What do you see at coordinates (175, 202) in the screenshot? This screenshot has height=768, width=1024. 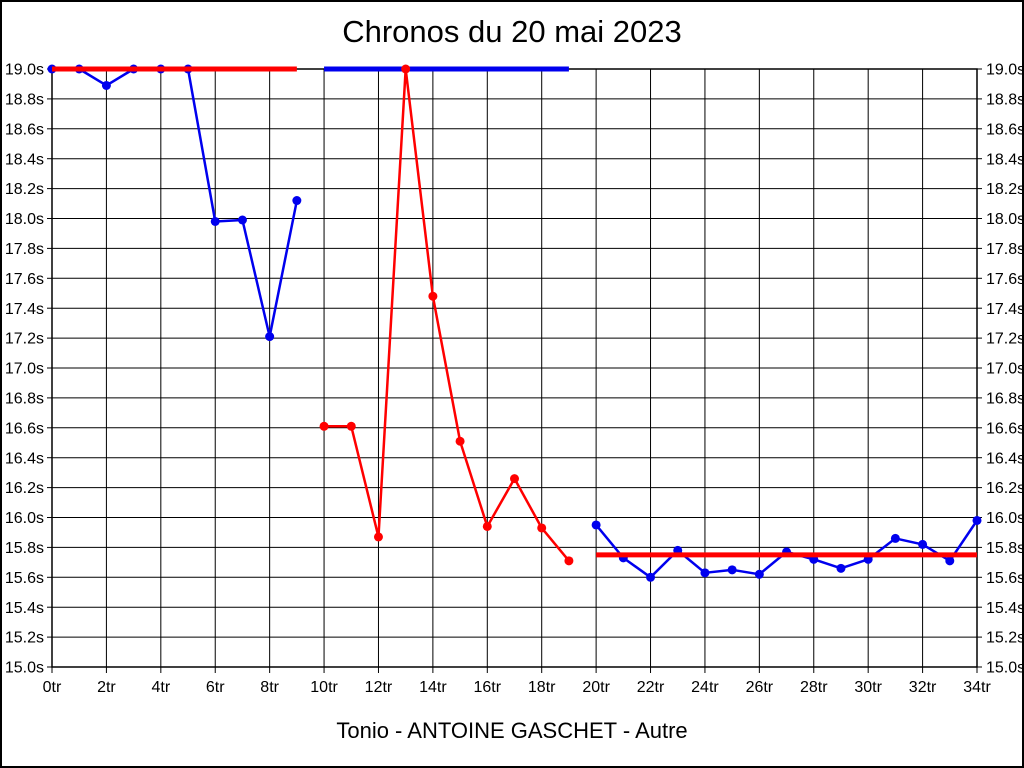 I see `run-1-blue-line` at bounding box center [175, 202].